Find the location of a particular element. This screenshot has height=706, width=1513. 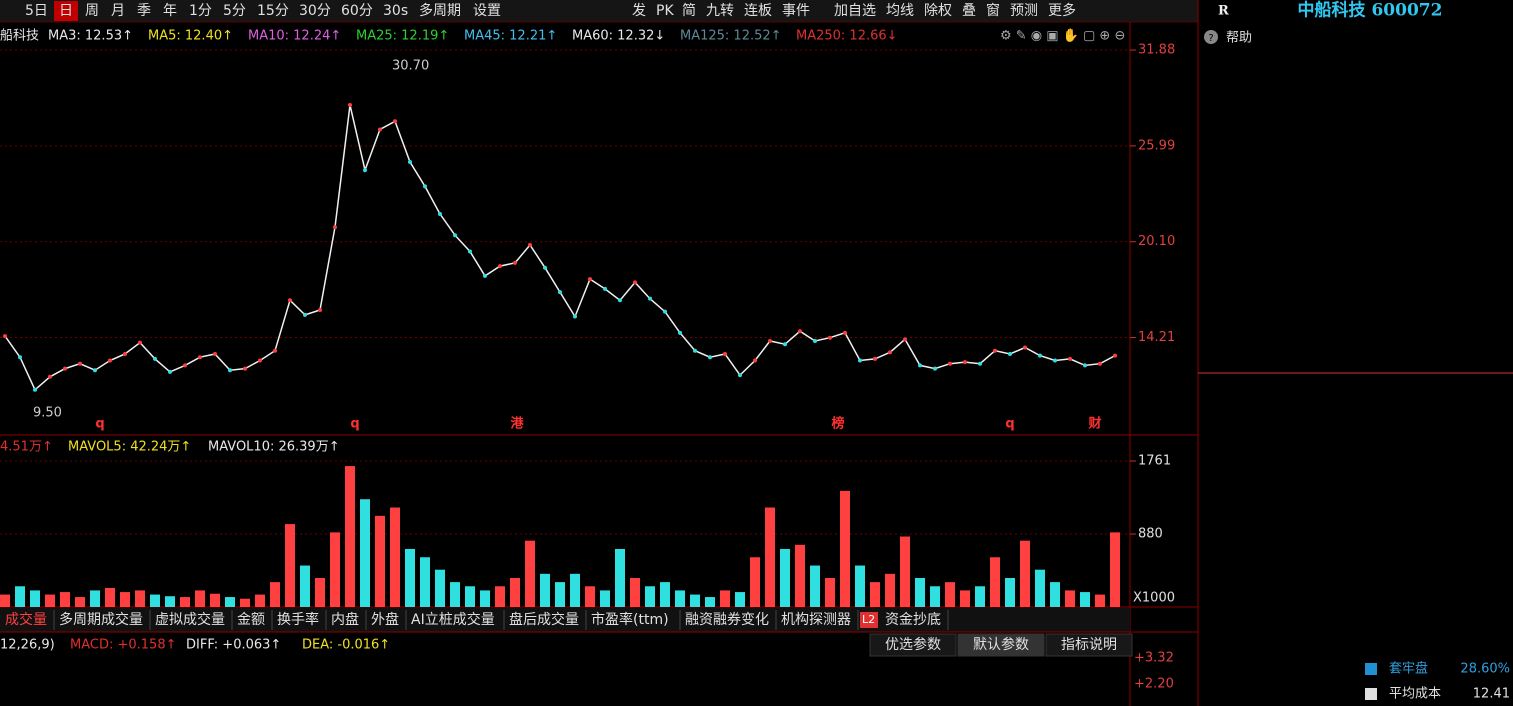

indicator-tab: 多周期成交量 is located at coordinates (101, 619).